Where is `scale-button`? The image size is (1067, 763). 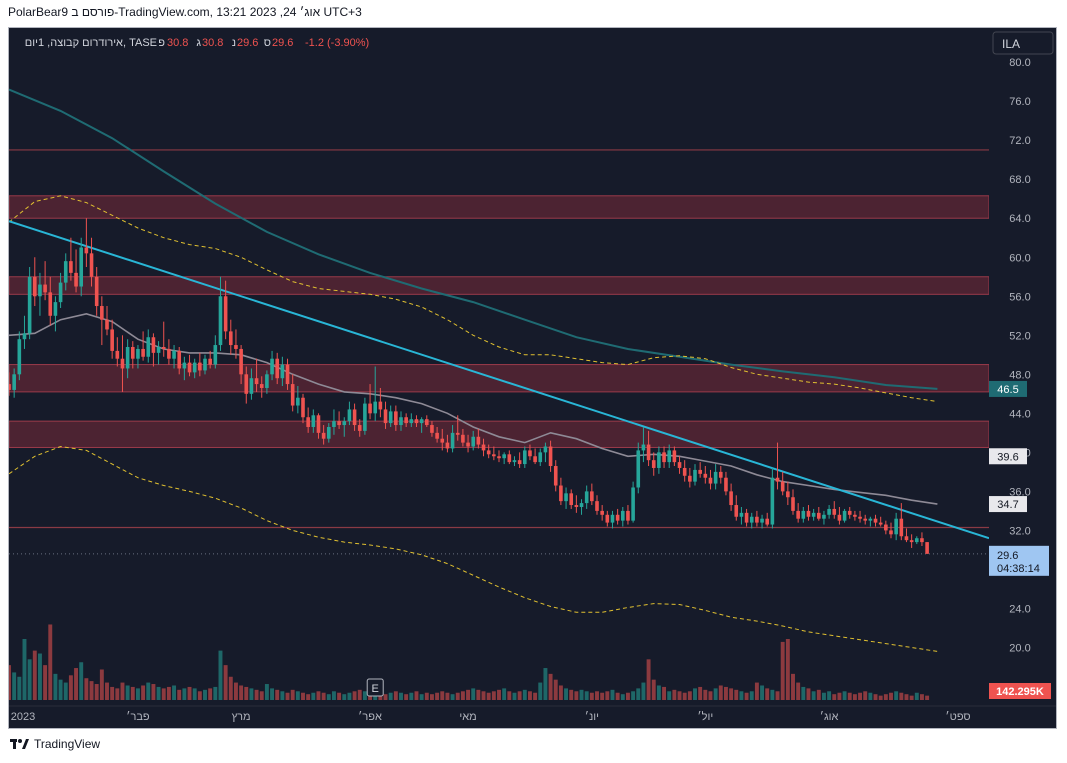 scale-button is located at coordinates (1023, 43).